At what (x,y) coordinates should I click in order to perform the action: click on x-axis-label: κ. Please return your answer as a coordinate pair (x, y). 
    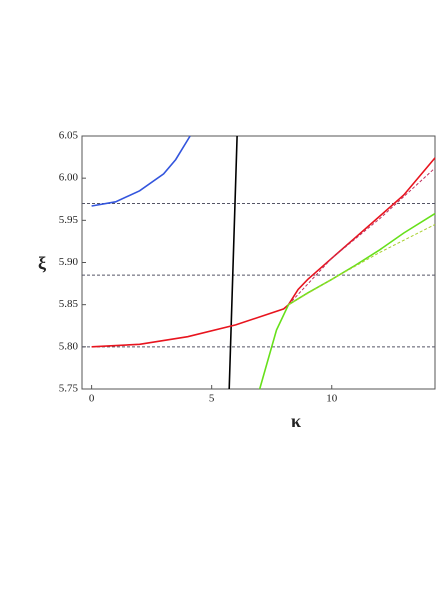
    Looking at the image, I should click on (296, 421).